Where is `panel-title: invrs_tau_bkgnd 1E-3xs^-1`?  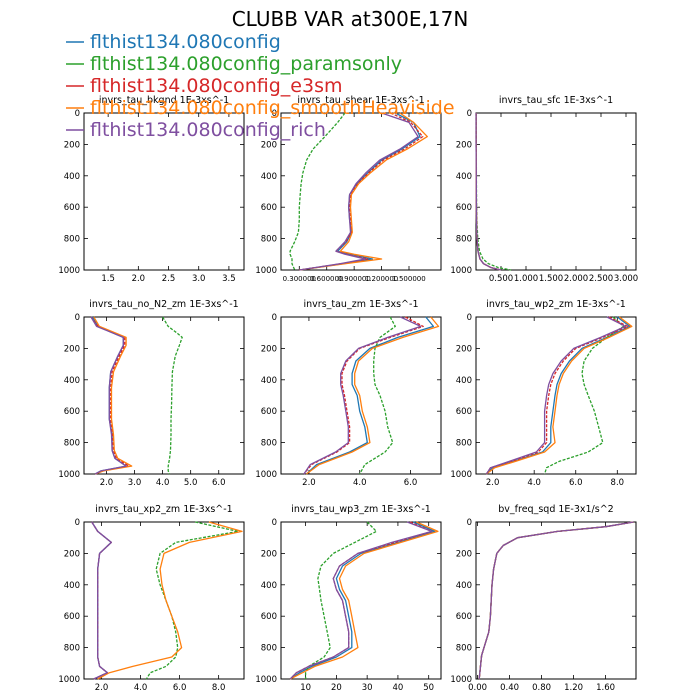
panel-title: invrs_tau_bkgnd 1E-3xs^-1 is located at coordinates (164, 100).